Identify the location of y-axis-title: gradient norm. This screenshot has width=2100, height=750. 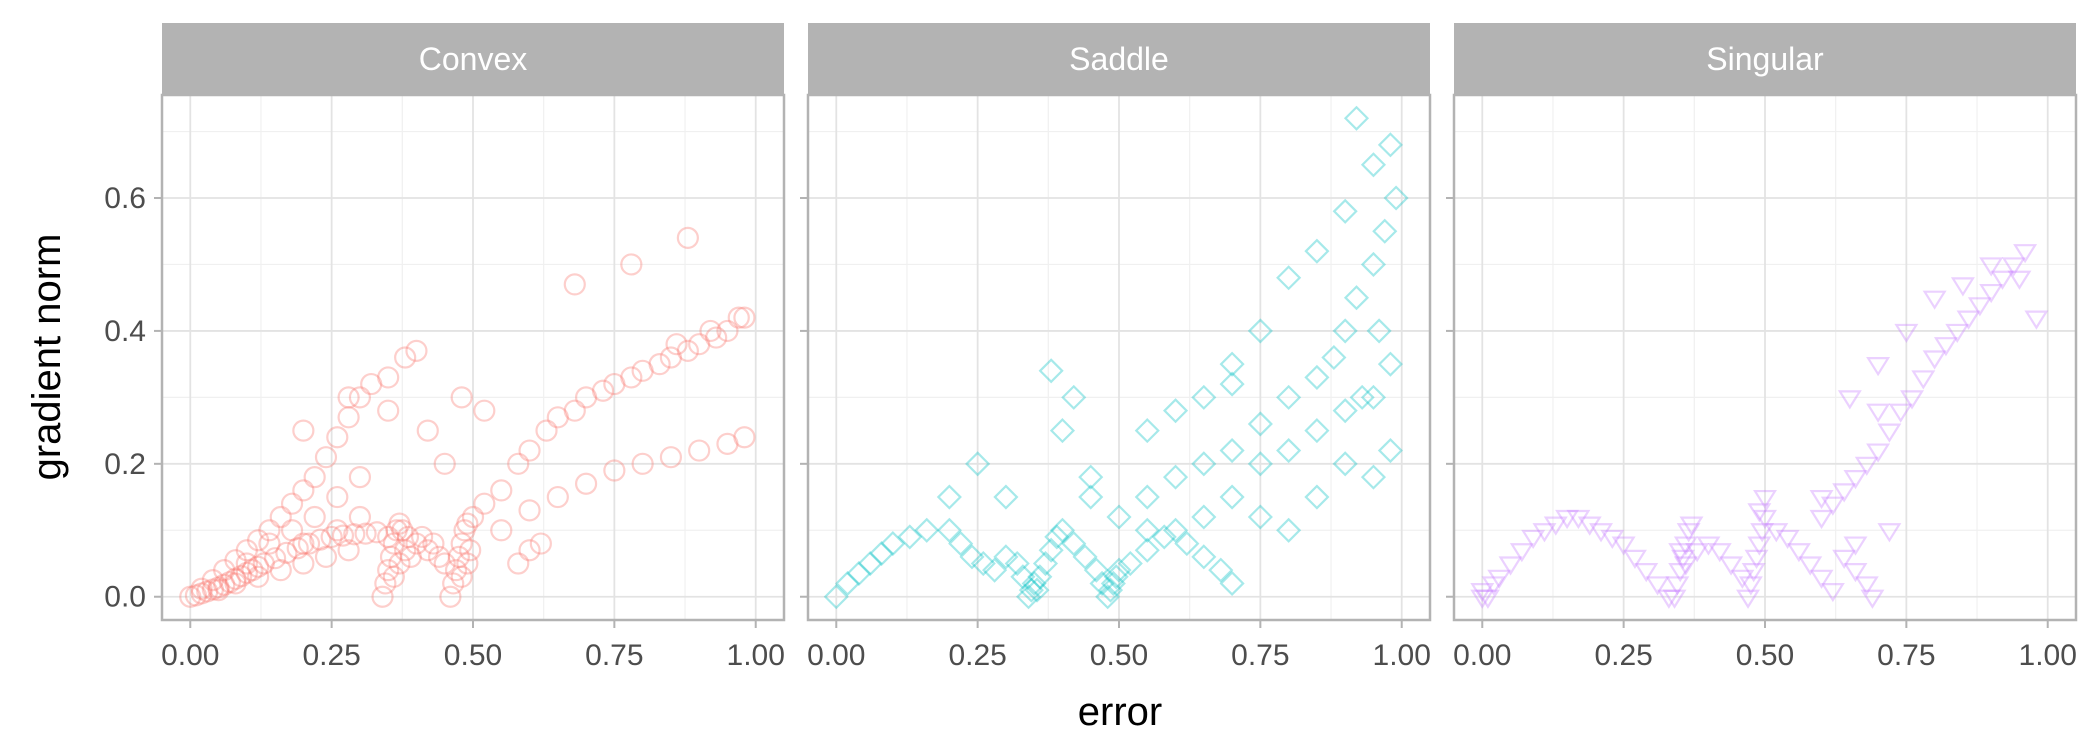
(47, 357).